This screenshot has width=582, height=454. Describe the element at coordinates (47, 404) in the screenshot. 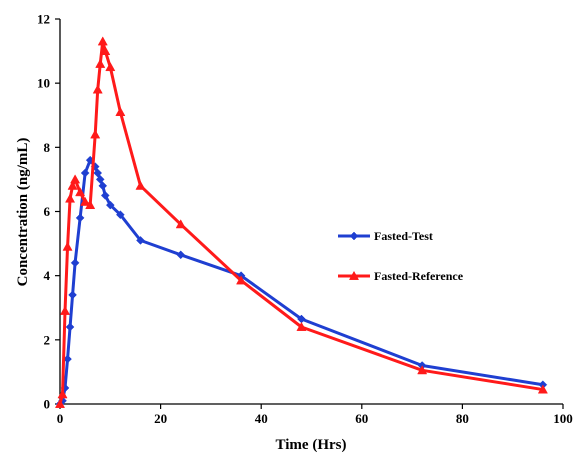

I see `y-tick-label: 0` at that location.